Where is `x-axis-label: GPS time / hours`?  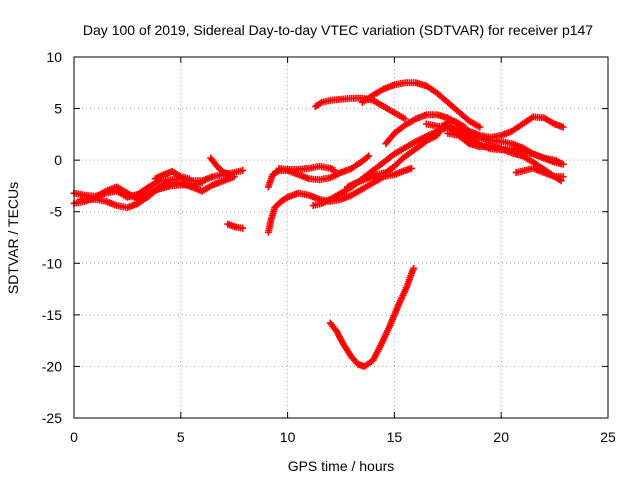
x-axis-label: GPS time / hours is located at coordinates (341, 466).